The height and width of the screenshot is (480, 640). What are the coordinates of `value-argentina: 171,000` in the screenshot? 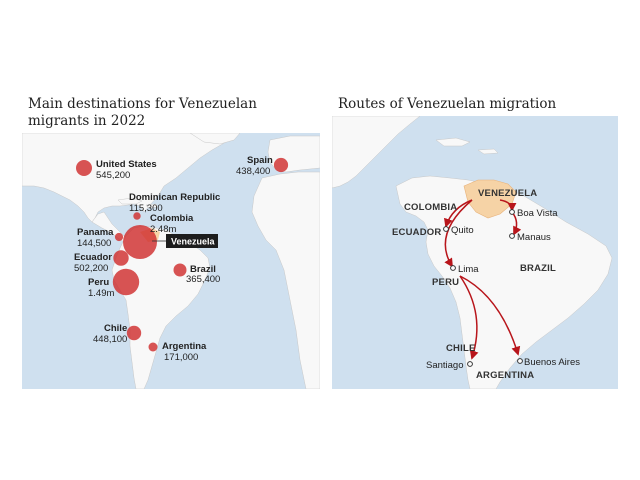 It's located at (181, 357).